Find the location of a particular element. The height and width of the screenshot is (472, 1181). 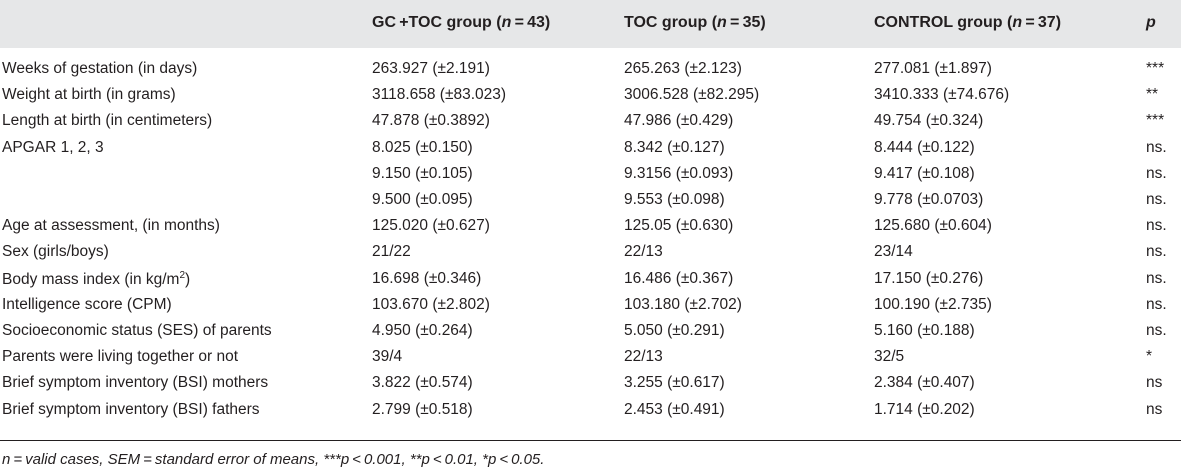

control-value: 17.150 (±0.276) is located at coordinates (929, 278).